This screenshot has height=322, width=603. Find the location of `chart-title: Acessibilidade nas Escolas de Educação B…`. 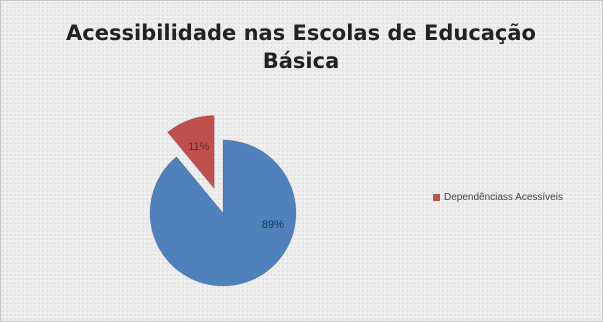

chart-title: Acessibilidade nas Escolas de Educação B… is located at coordinates (301, 47).